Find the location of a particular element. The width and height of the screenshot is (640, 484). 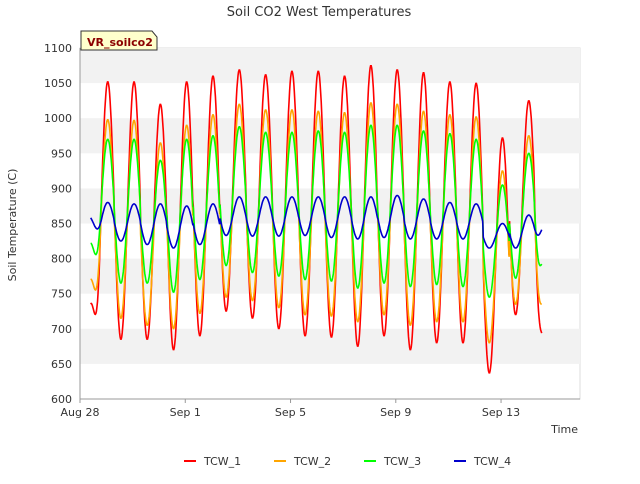

y-tick-label: 1050 is located at coordinates (58, 83).